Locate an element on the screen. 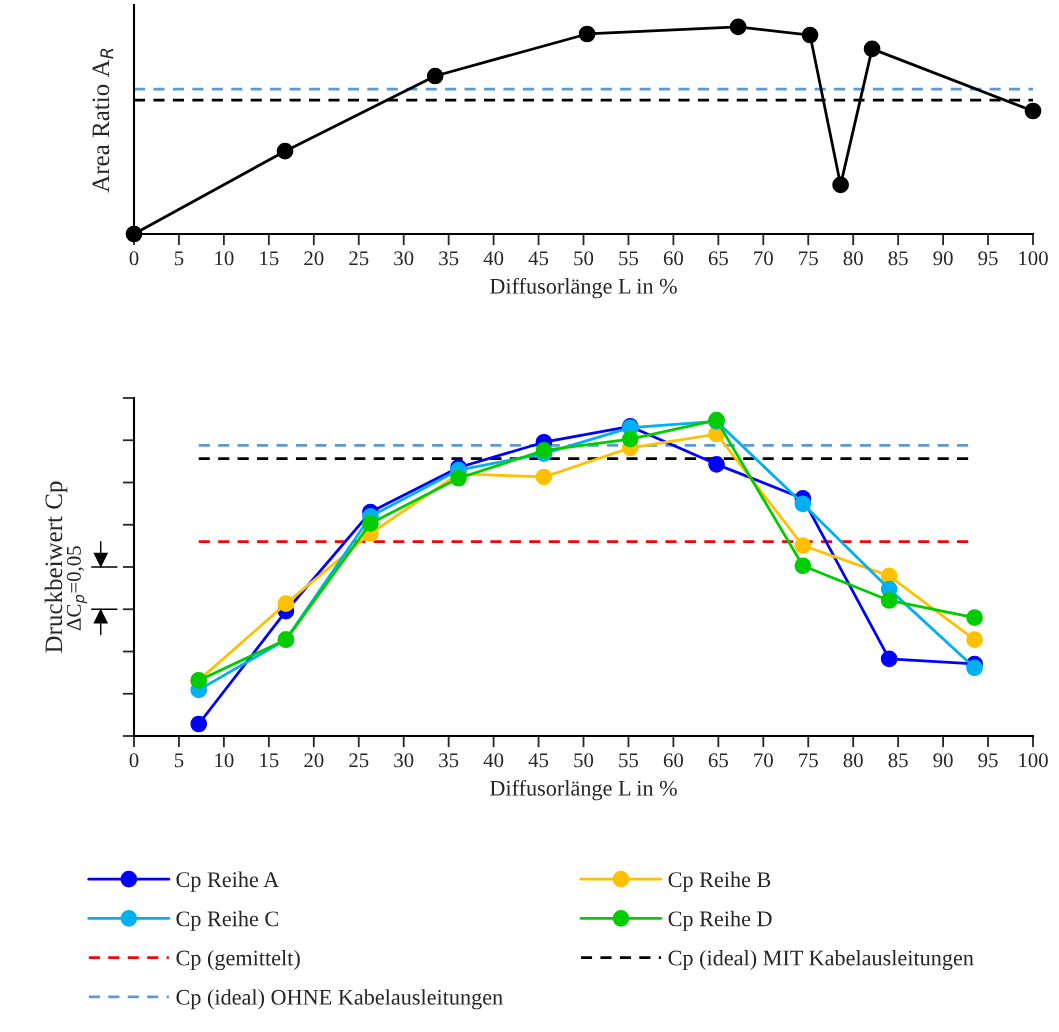 This screenshot has width=1059, height=1032. legend-label: Cp (ideal) MIT Kabelausleitungen is located at coordinates (821, 960).